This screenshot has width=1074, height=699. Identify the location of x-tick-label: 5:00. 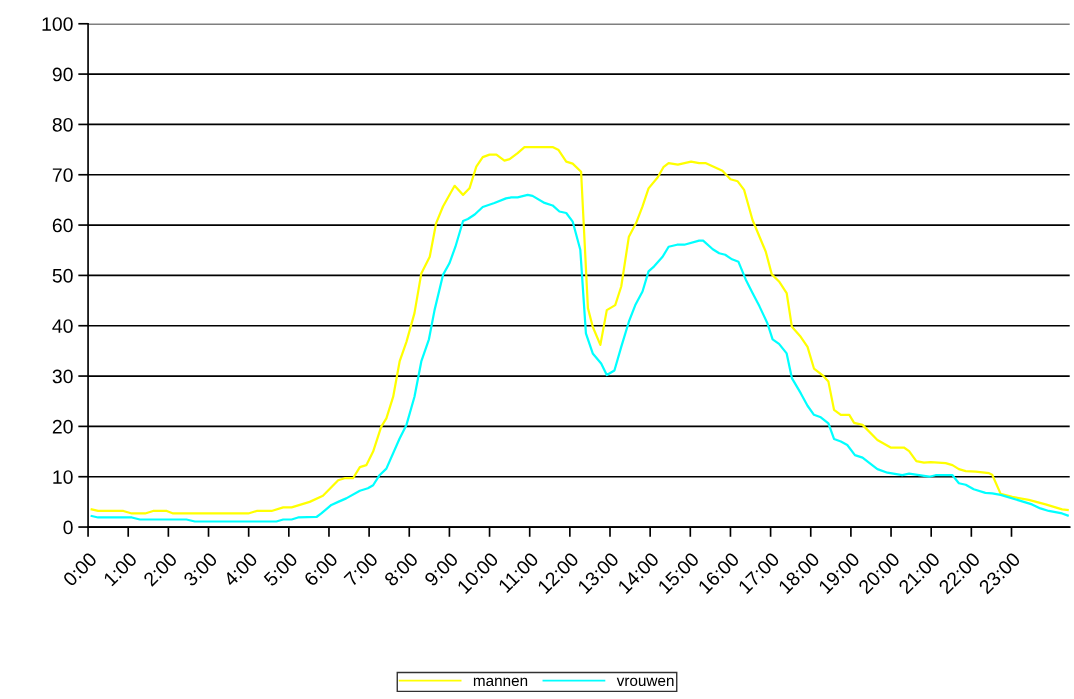
(280, 569).